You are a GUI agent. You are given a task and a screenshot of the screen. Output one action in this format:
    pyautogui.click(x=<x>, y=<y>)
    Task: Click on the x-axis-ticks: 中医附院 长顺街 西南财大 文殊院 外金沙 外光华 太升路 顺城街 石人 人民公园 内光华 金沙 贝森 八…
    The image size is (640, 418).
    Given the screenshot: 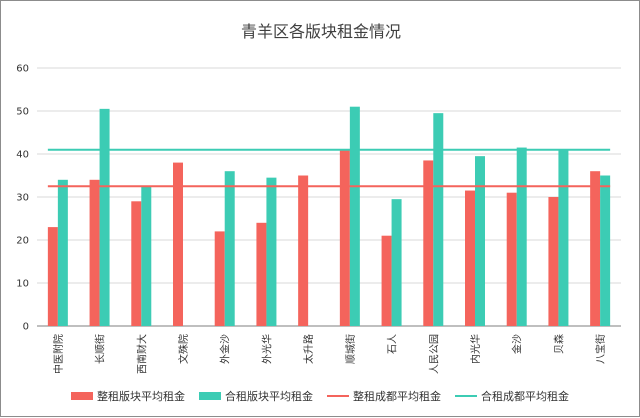 What is the action you would take?
    pyautogui.click(x=329, y=354)
    